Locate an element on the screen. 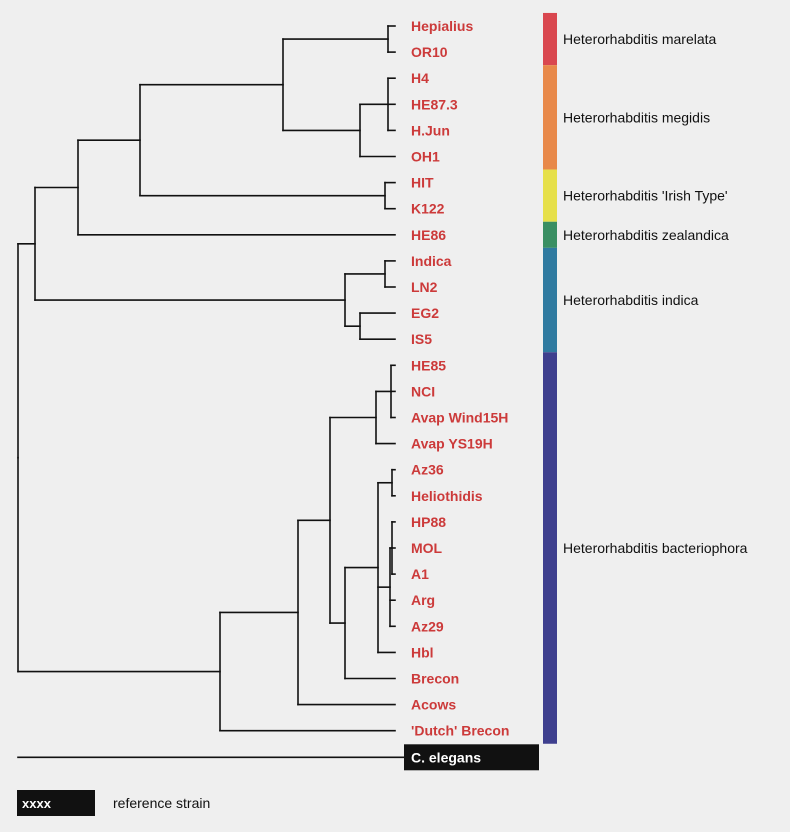  taxon-label-eg2: EG2 is located at coordinates (425, 313).